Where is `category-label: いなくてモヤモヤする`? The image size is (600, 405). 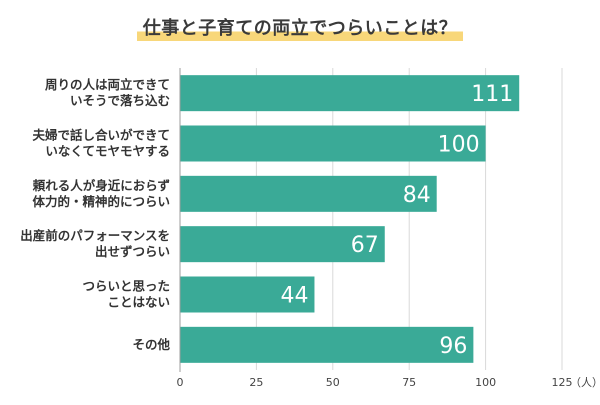
category-label: いなくてモヤモヤする is located at coordinates (107, 151).